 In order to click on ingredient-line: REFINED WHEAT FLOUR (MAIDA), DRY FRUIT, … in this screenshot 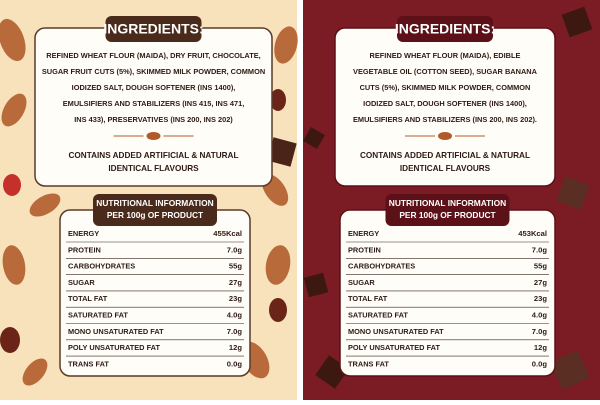, I will do `click(153, 55)`.